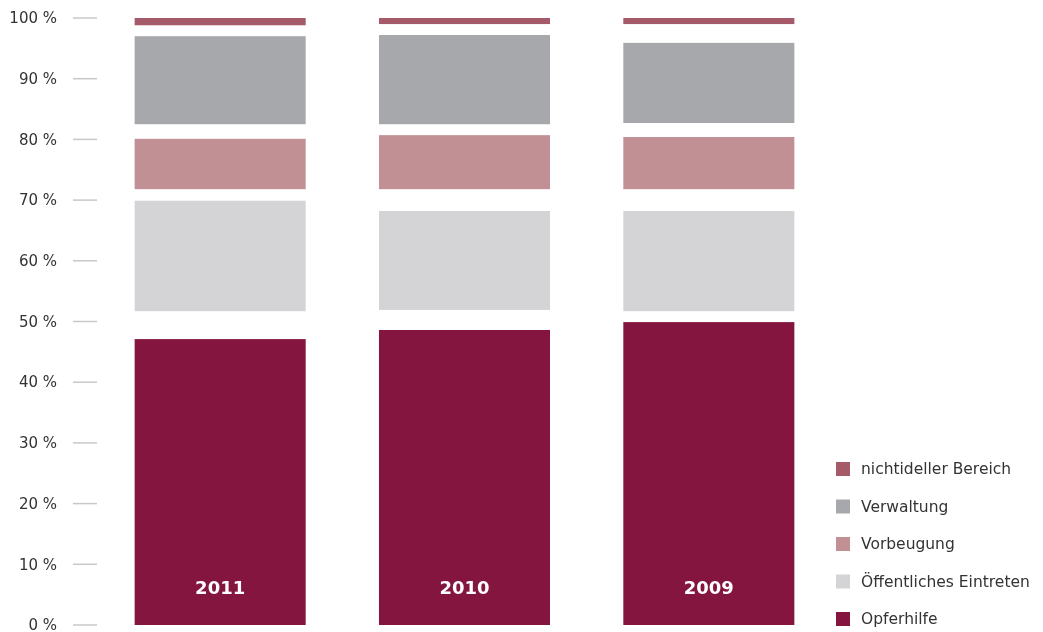 The width and height of the screenshot is (1043, 632). What do you see at coordinates (220, 588) in the screenshot?
I see `x-tick-label: 2011` at bounding box center [220, 588].